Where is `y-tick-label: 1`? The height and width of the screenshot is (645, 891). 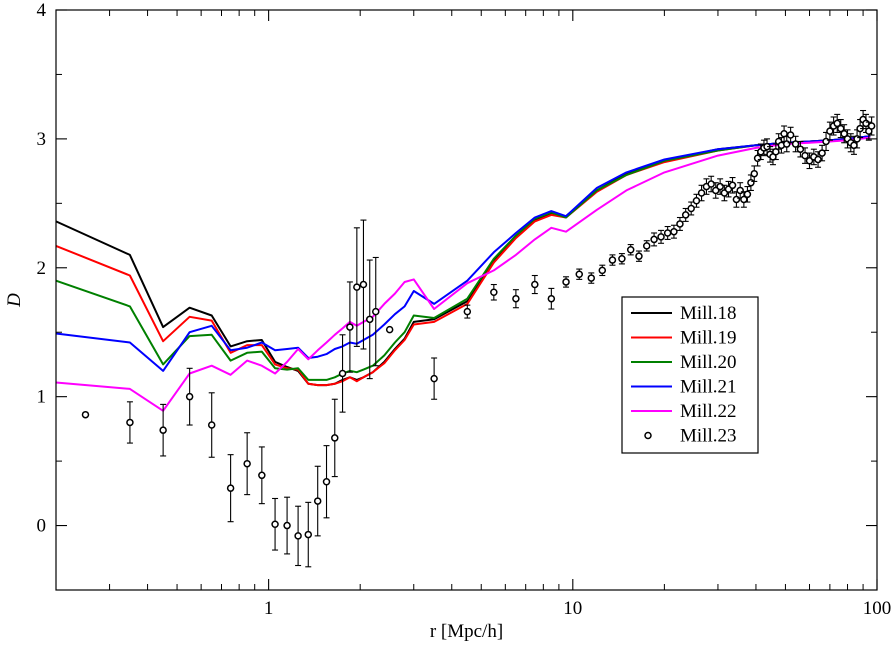
y-tick-label: 1 is located at coordinates (42, 397).